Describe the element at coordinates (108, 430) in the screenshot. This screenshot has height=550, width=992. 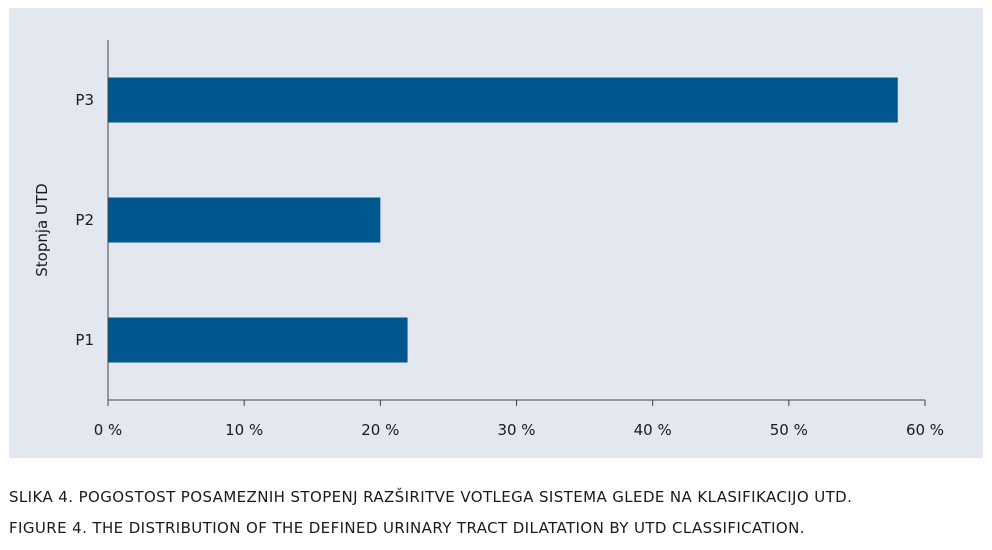
I see `x-tick-label: 0 %` at that location.